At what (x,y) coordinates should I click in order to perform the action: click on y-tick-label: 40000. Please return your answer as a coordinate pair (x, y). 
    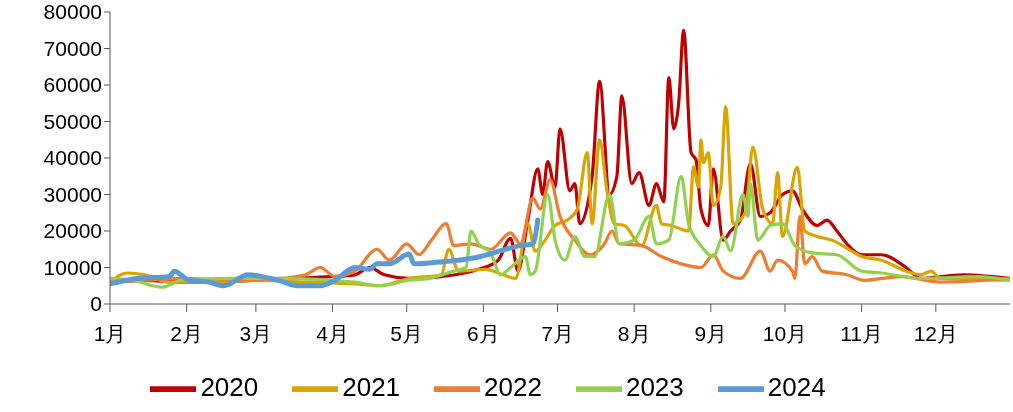
    Looking at the image, I should click on (72, 158).